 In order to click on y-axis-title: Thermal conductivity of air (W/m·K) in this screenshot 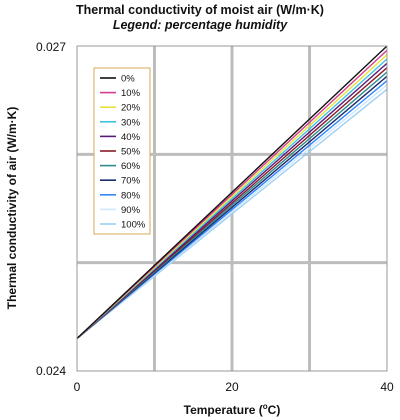, I will do `click(12, 208)`.